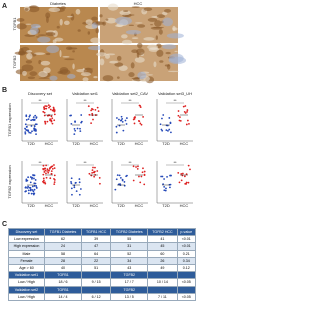 This screenshot has height=333, width=320. What do you see at coordinates (96, 260) in the screenshot?
I see `table-cell: 22` at bounding box center [96, 260].